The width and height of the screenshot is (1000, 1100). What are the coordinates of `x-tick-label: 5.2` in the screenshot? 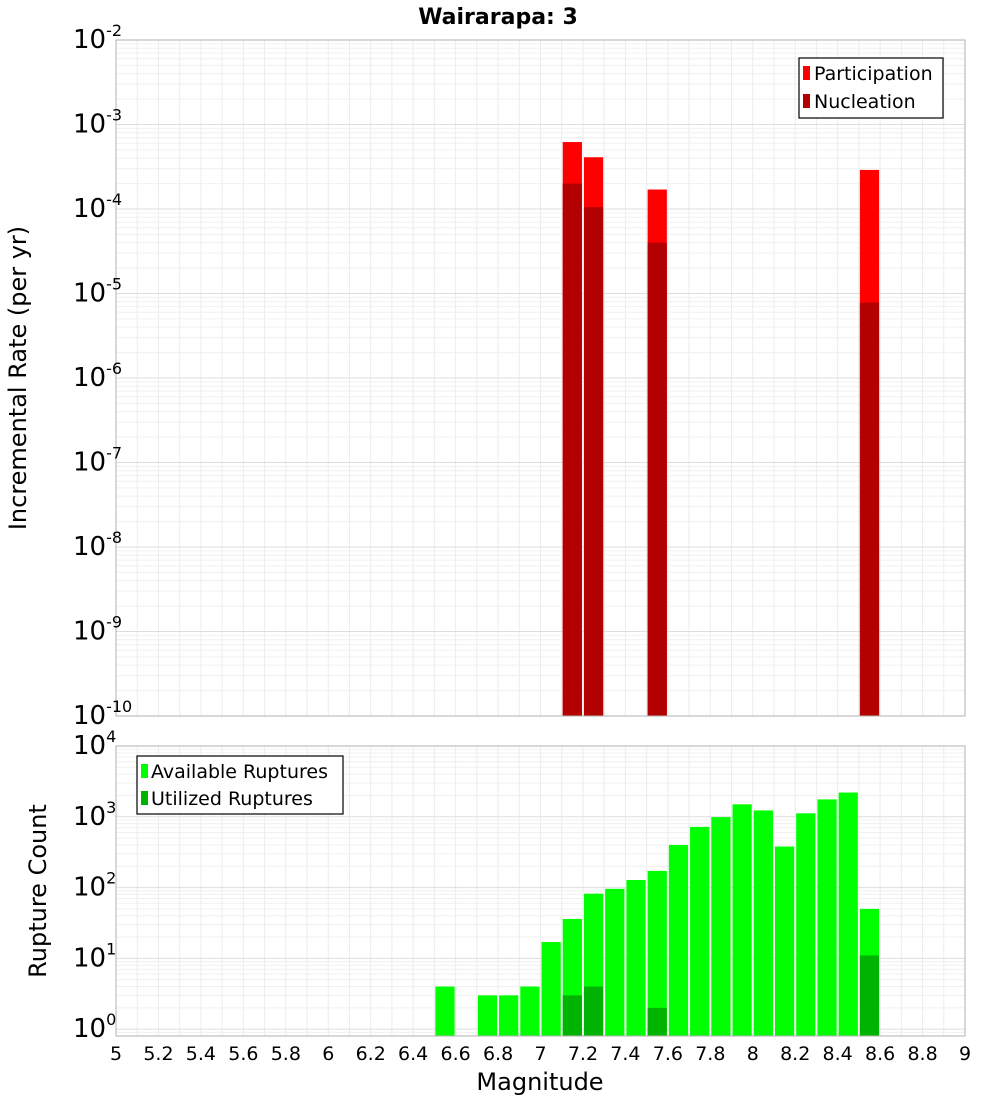 It's located at (158, 1054).